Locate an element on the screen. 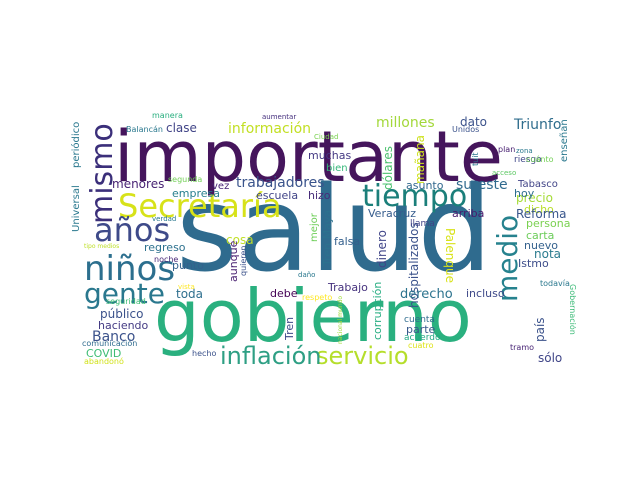 This screenshot has width=640, height=480. word-todavia: todavía is located at coordinates (555, 283).